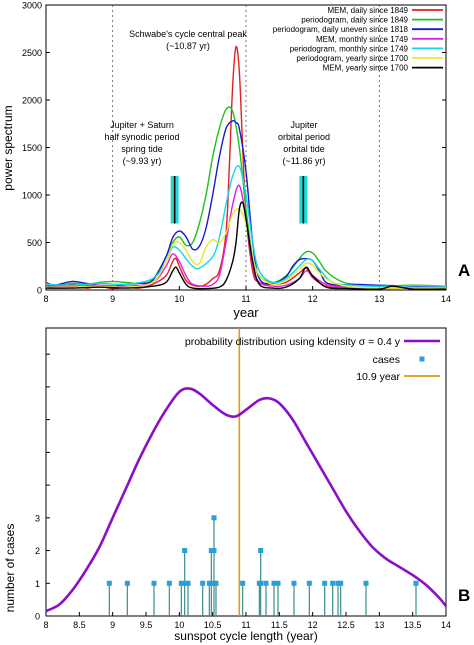 This screenshot has width=474, height=645. I want to click on panel-b-y-axis-label: number of cases, so click(10, 568).